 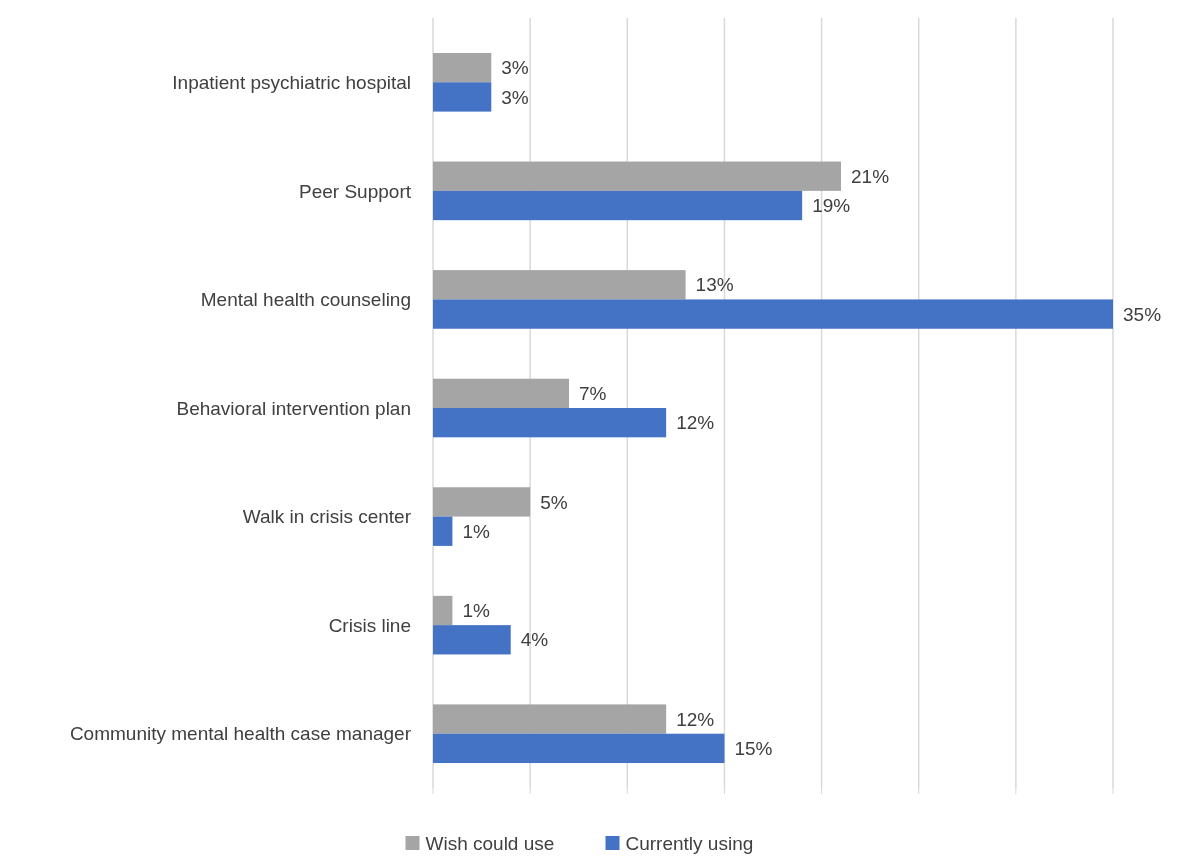 What do you see at coordinates (870, 176) in the screenshot?
I see `data-label: 21%` at bounding box center [870, 176].